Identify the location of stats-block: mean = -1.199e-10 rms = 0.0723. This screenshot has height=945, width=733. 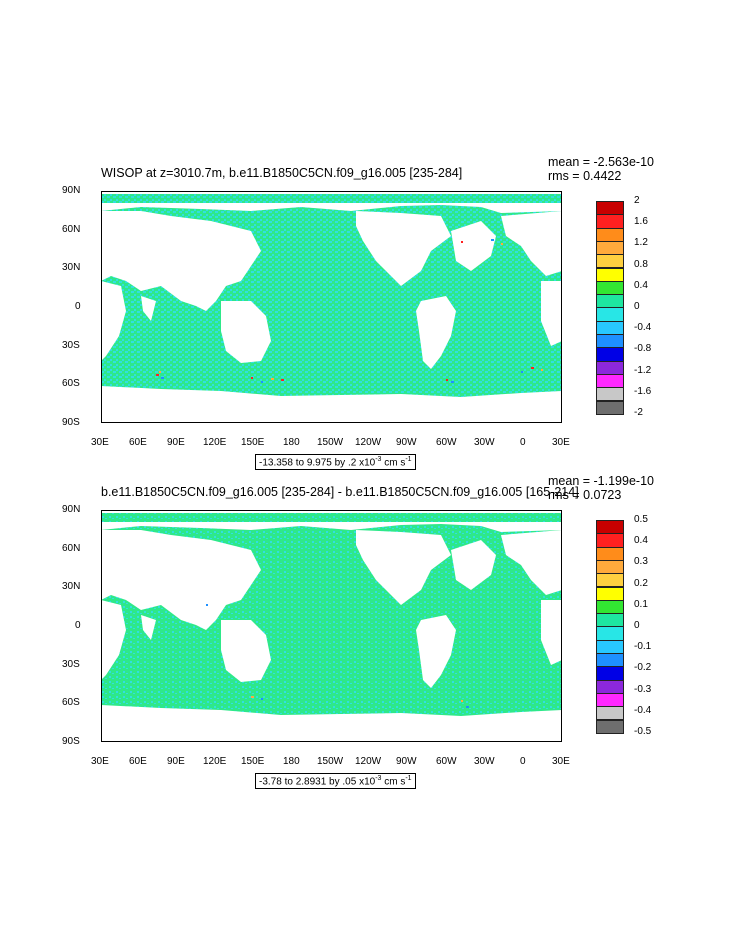
(601, 488).